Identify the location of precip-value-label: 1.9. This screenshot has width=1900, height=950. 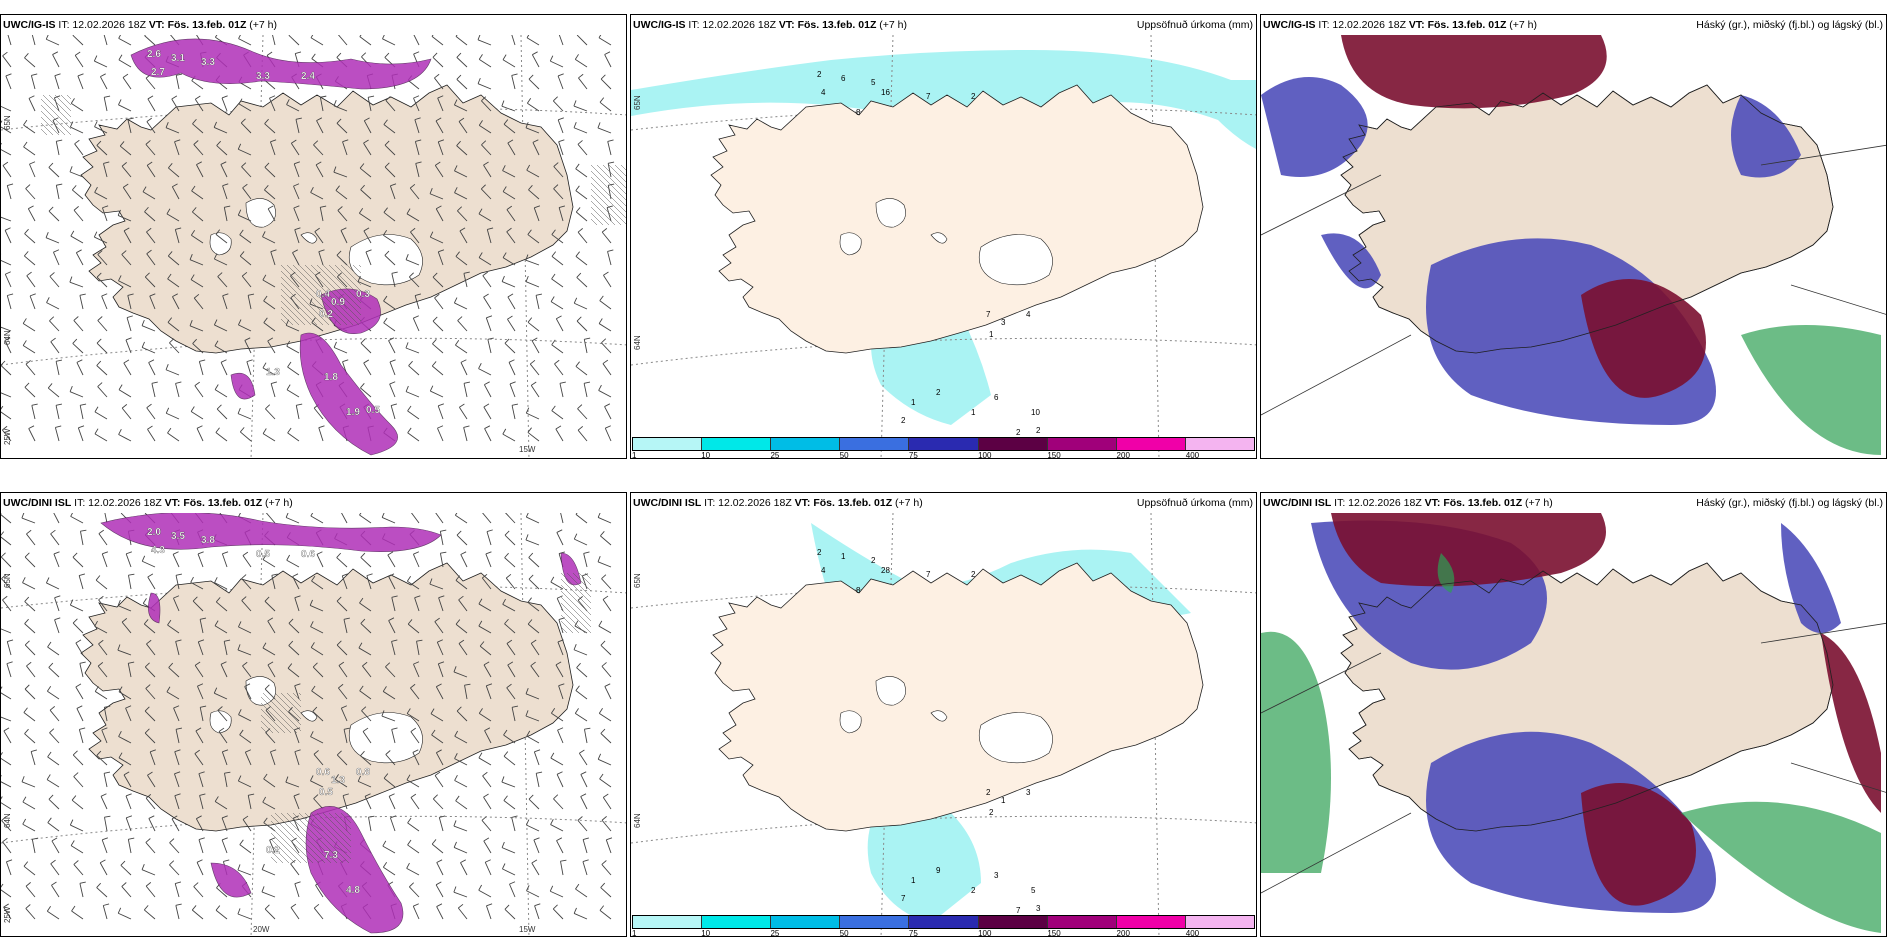
(353, 412).